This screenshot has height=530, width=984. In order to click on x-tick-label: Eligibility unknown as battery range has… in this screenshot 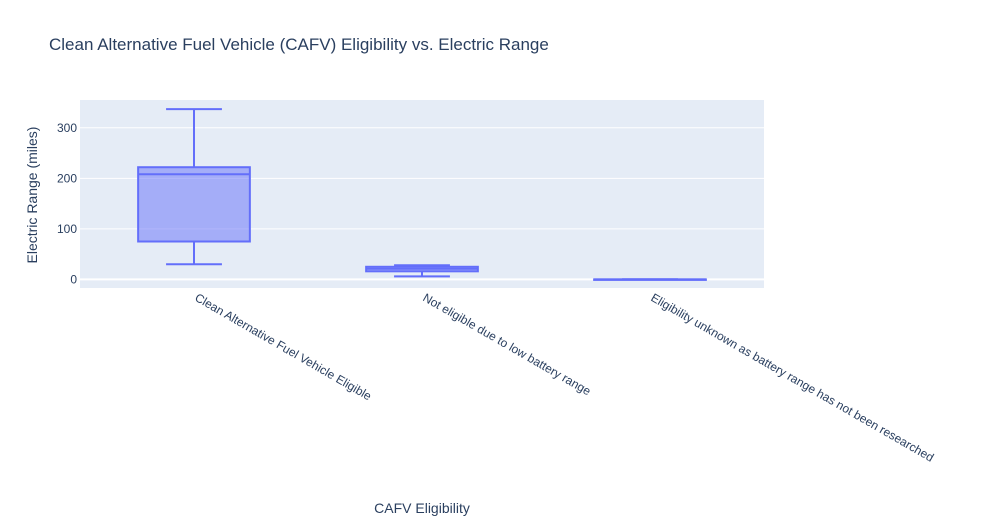, I will do `click(793, 377)`.